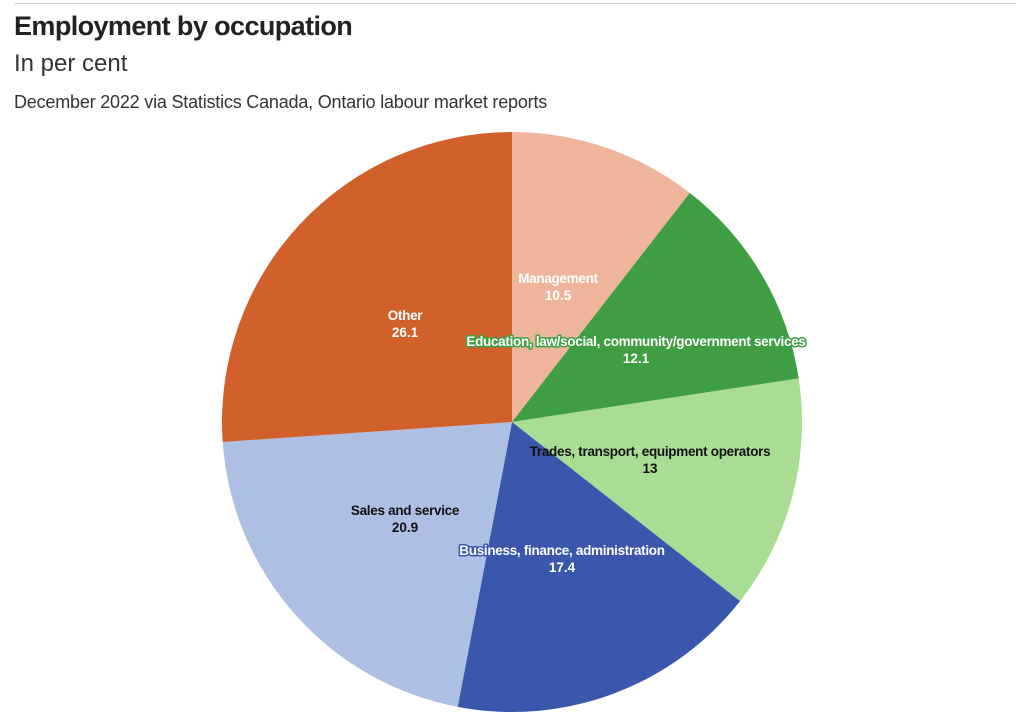 Image resolution: width=1024 pixels, height=725 pixels. I want to click on slice-label-business-finance-administration: Business, finance, administration, so click(561, 550).